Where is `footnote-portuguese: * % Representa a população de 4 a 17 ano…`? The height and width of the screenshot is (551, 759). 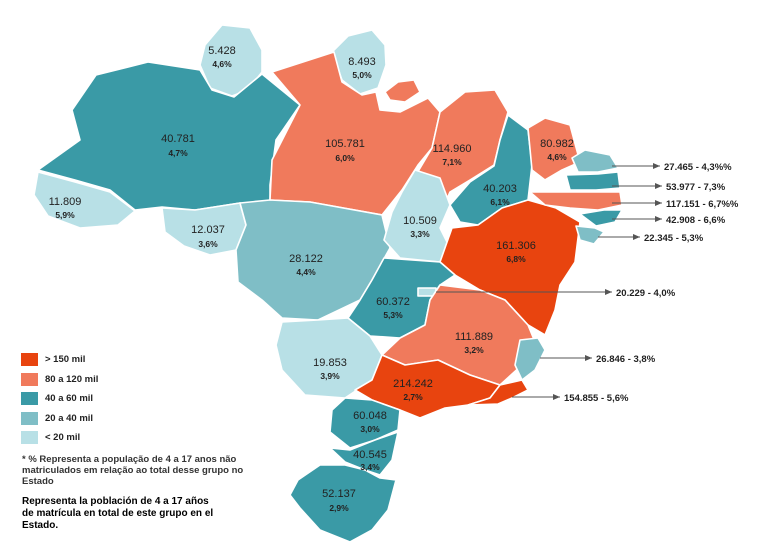 footnote-portuguese: * % Representa a população de 4 a 17 ano… is located at coordinates (133, 470).